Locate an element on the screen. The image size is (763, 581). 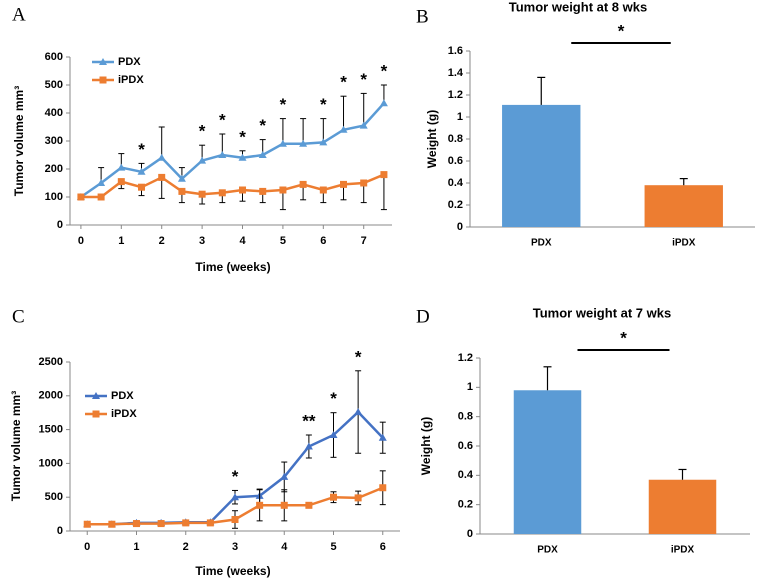
y-tick-label: 300 is located at coordinates (54, 141).